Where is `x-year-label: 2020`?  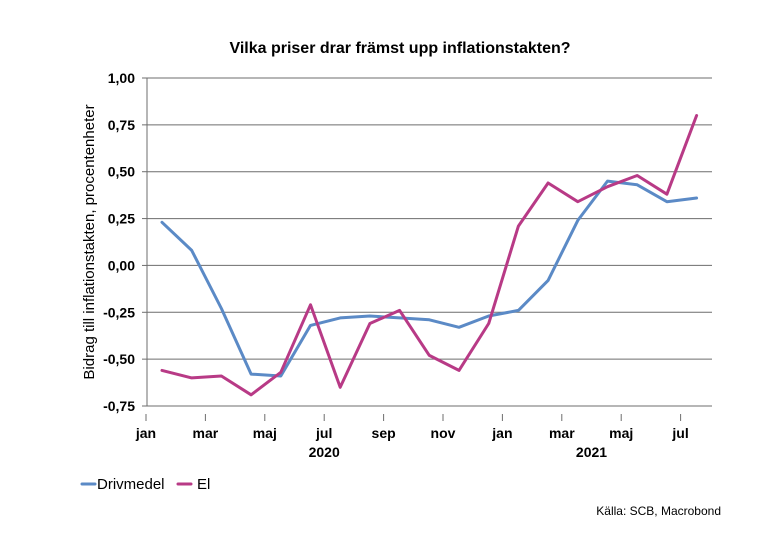 x-year-label: 2020 is located at coordinates (324, 452).